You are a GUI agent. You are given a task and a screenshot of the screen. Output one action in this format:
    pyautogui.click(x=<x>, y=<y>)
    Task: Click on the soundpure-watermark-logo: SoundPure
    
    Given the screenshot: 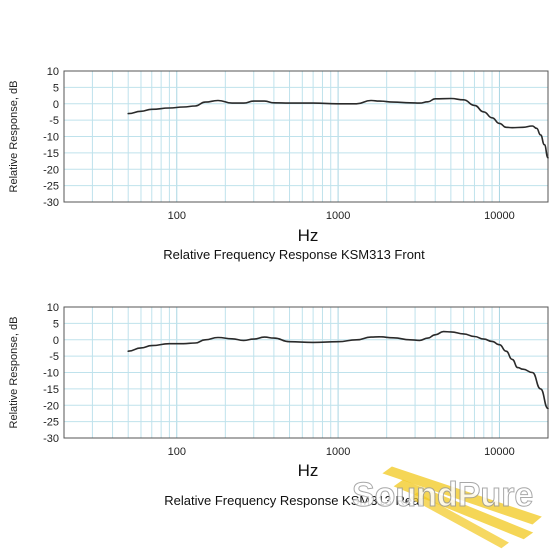 What is the action you would take?
    pyautogui.click(x=447, y=507)
    